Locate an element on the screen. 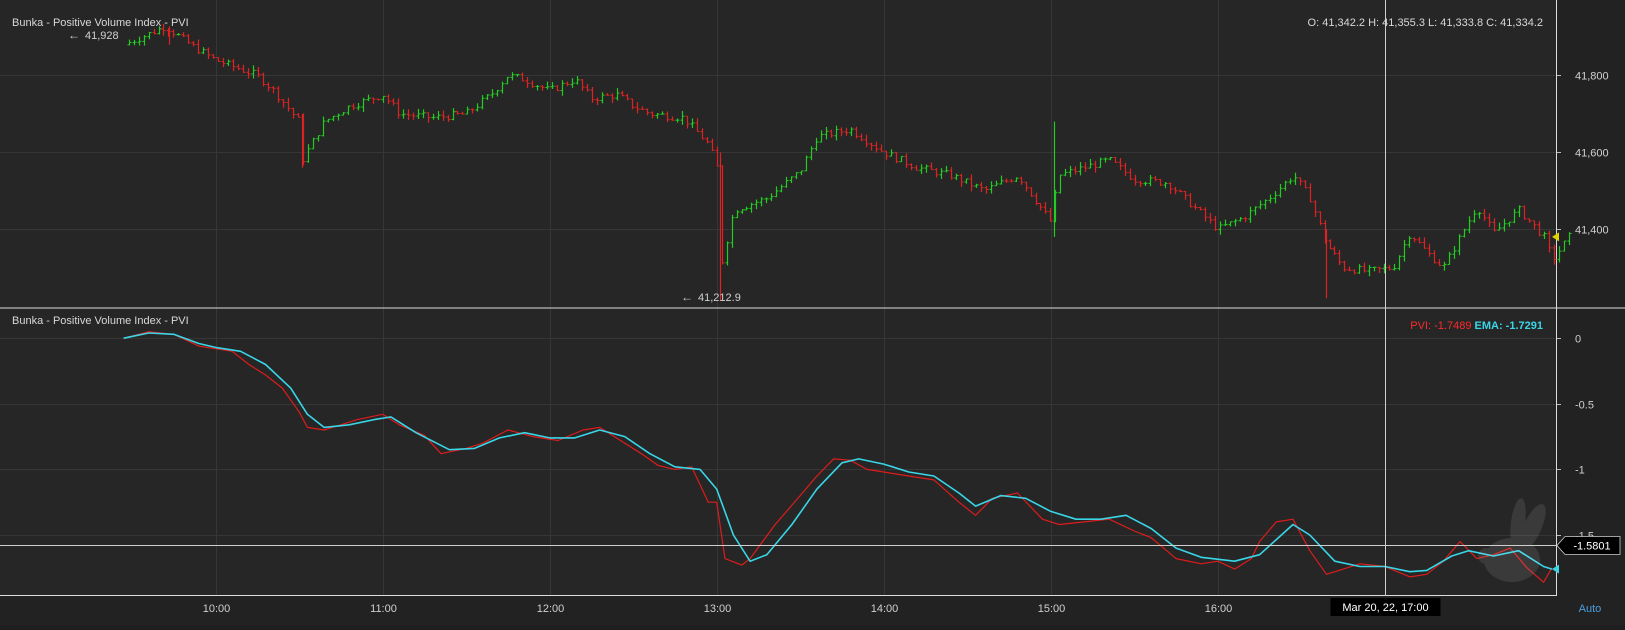 The height and width of the screenshot is (630, 1625). left-arrow-icon: ← is located at coordinates (687, 297).